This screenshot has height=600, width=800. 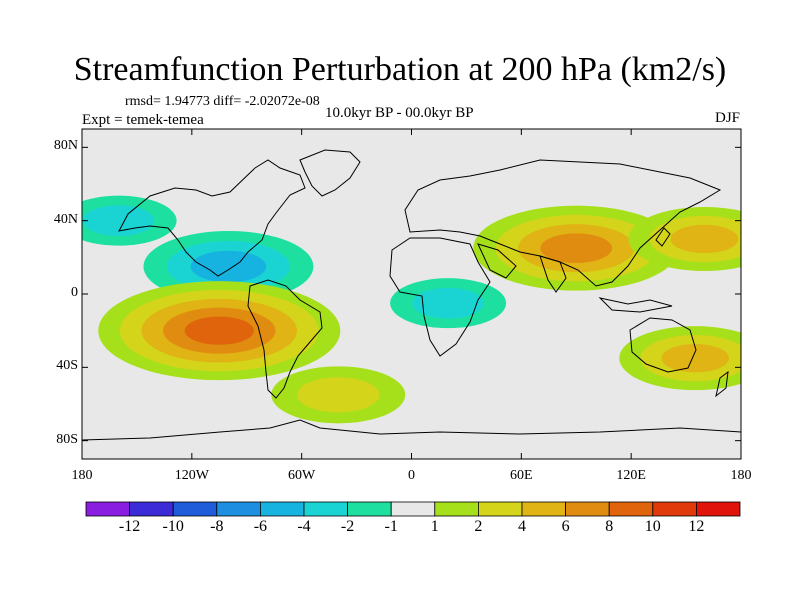 I want to click on coast-new-zealand, so click(x=722, y=384).